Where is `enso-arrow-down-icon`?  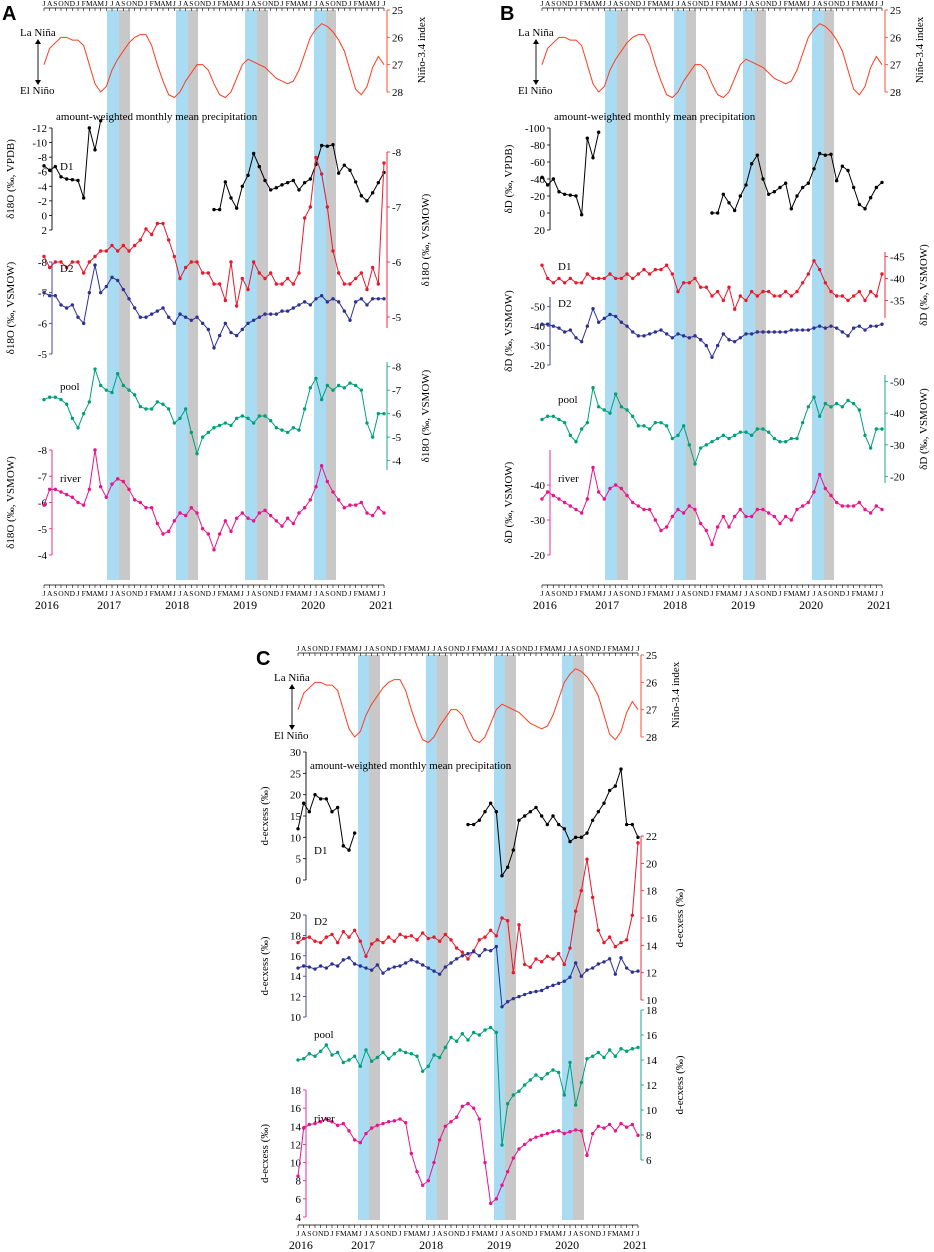
enso-arrow-down-icon is located at coordinates (292, 727).